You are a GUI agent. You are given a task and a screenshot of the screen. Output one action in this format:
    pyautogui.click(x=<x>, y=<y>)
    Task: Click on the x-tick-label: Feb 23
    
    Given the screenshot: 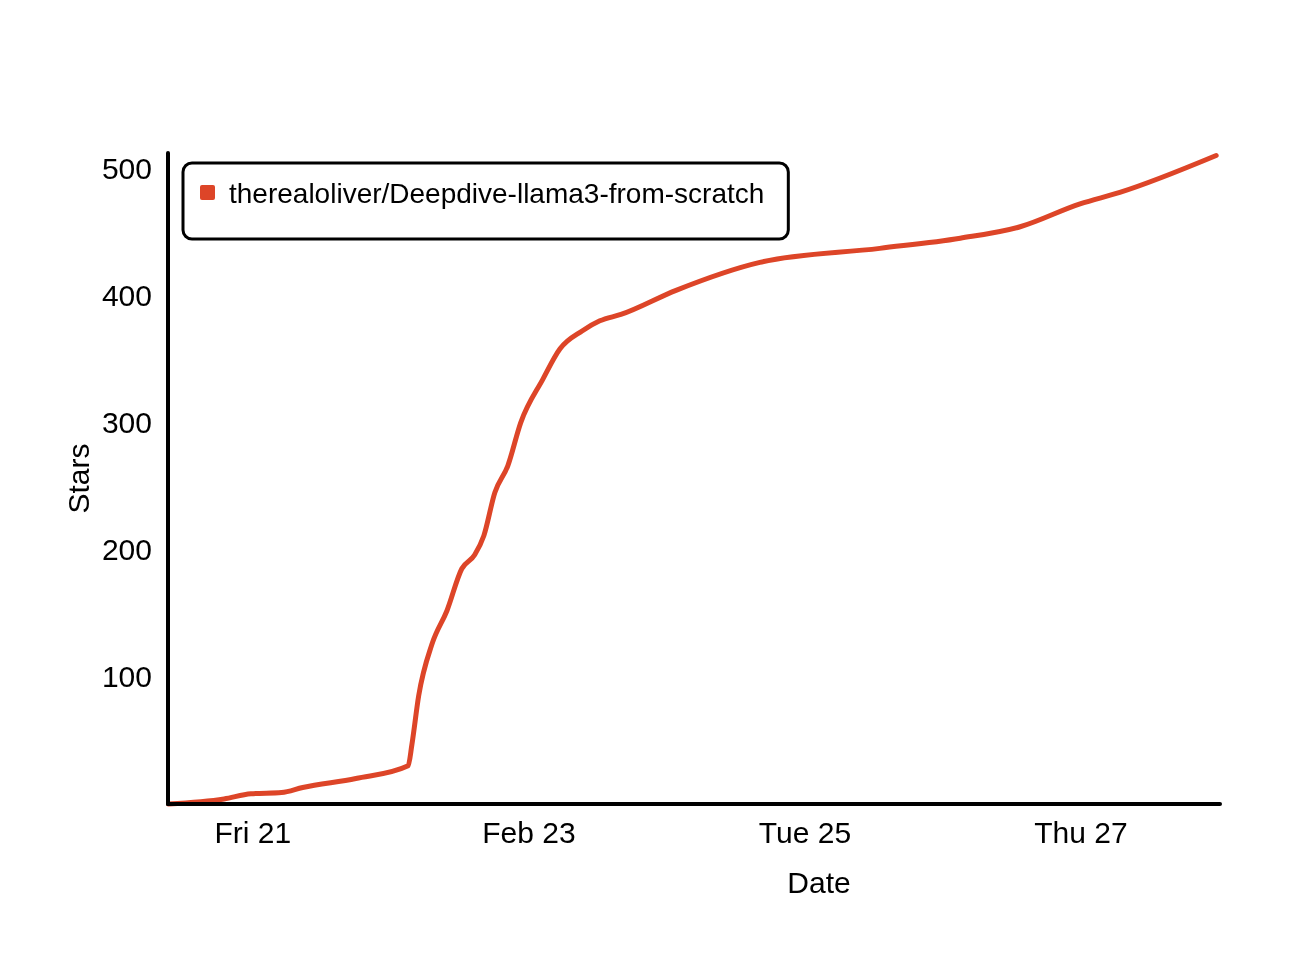 What is the action you would take?
    pyautogui.click(x=529, y=832)
    